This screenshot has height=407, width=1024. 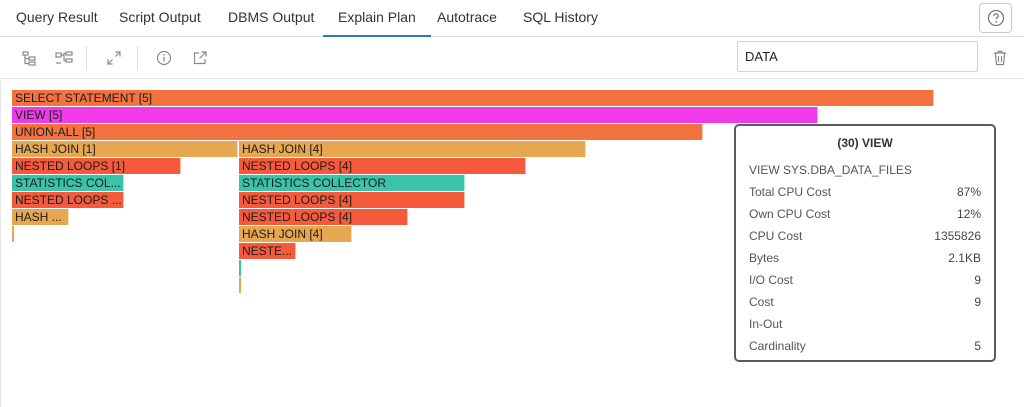 I want to click on tooltip-label: In-Out, so click(x=766, y=324).